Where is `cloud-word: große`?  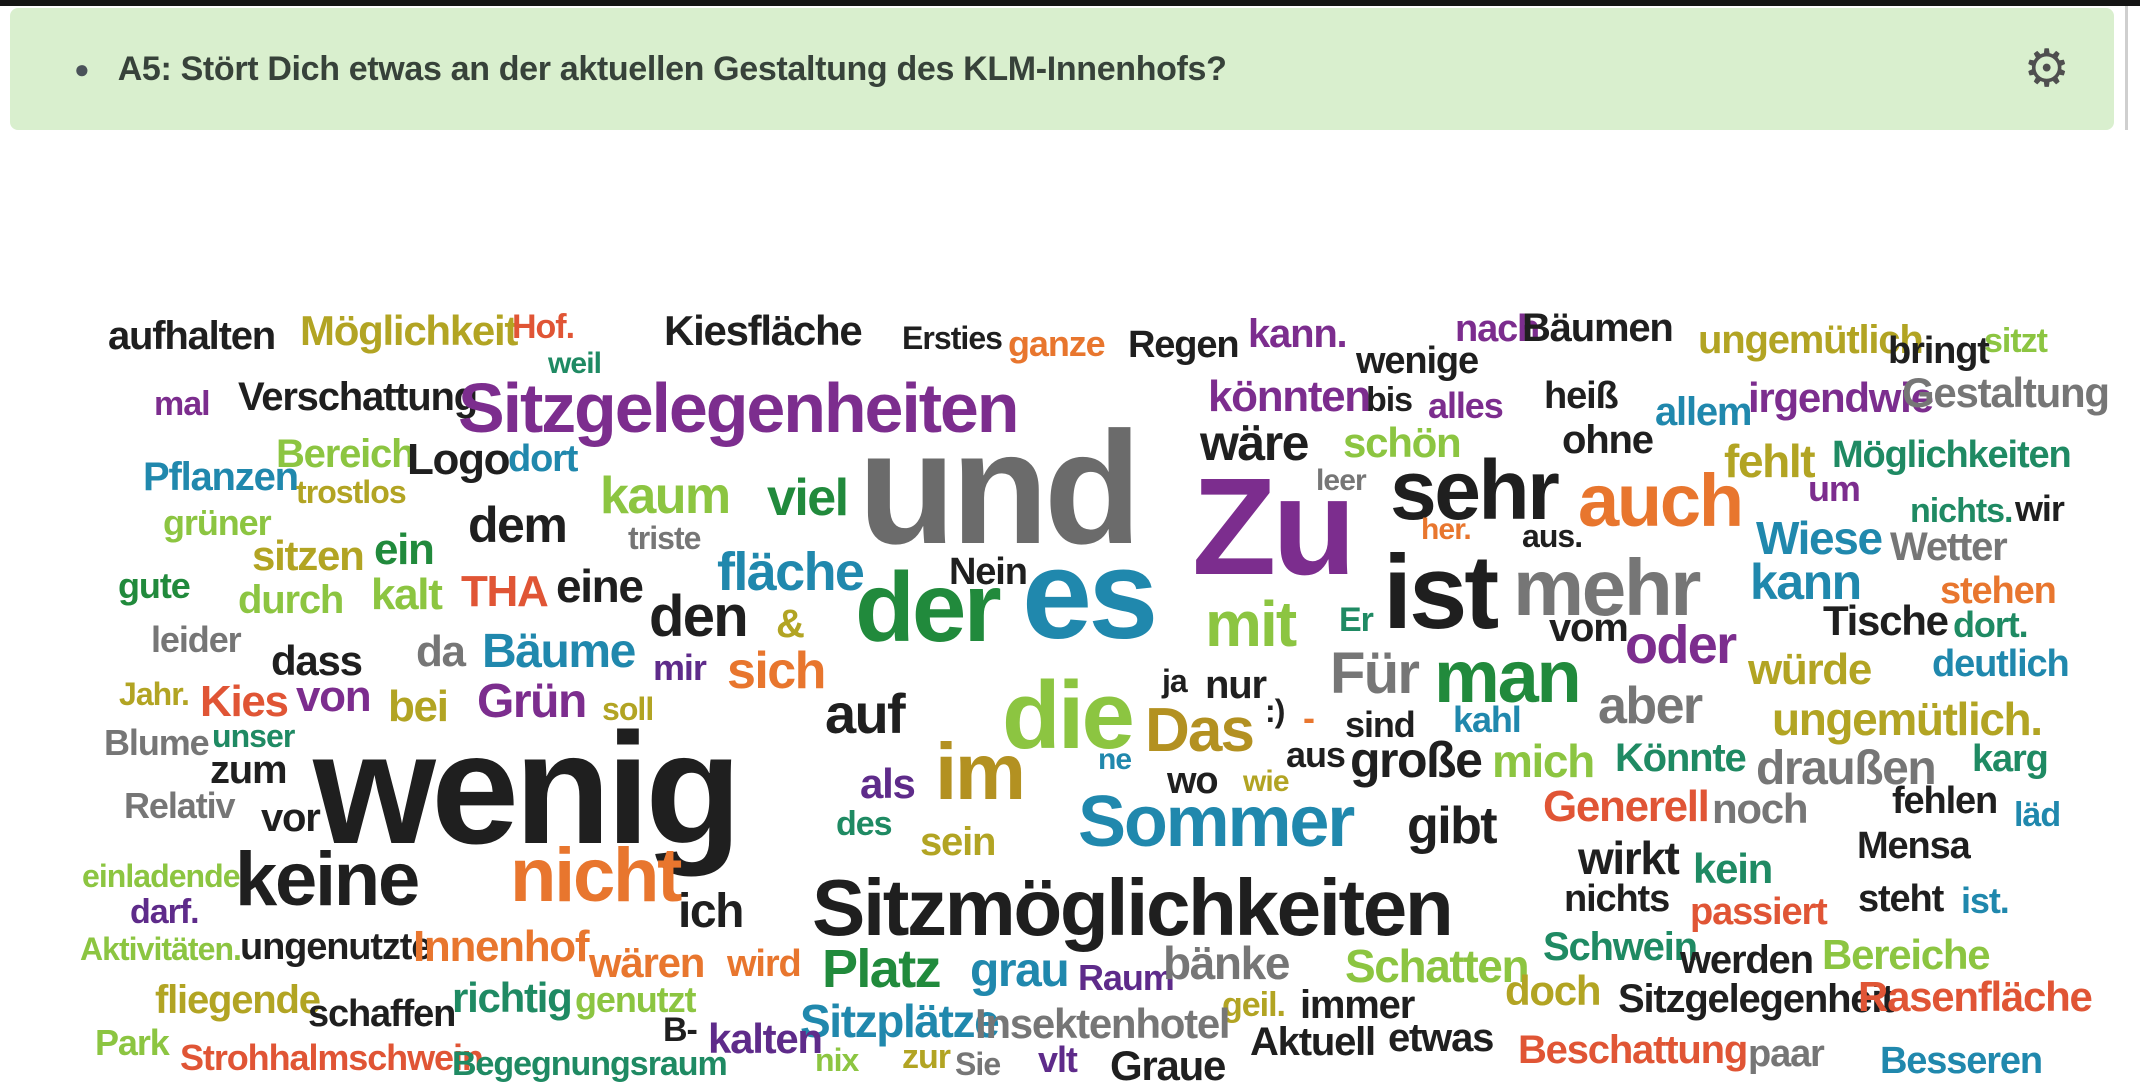 cloud-word: große is located at coordinates (1416, 760).